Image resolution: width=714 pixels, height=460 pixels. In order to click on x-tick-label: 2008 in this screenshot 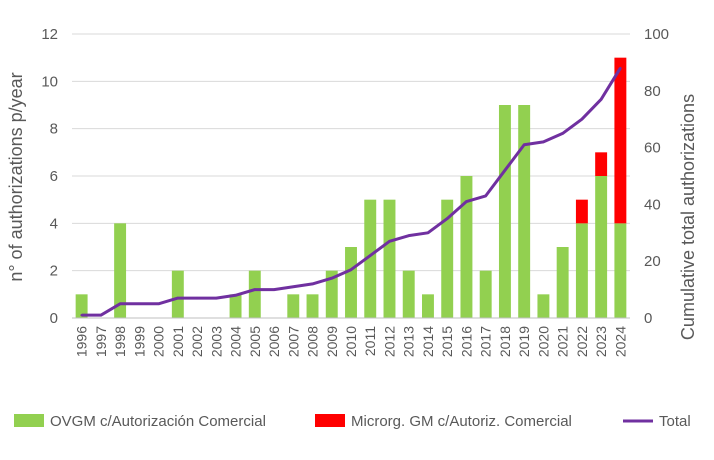, I will do `click(313, 341)`.